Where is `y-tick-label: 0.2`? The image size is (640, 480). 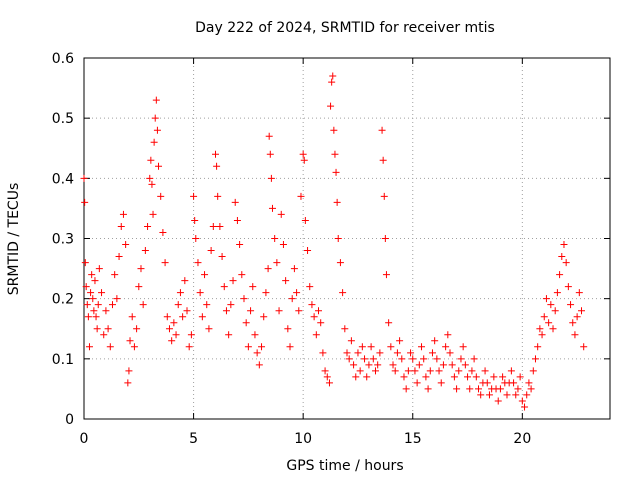 y-tick-label: 0.2 is located at coordinates (63, 300).